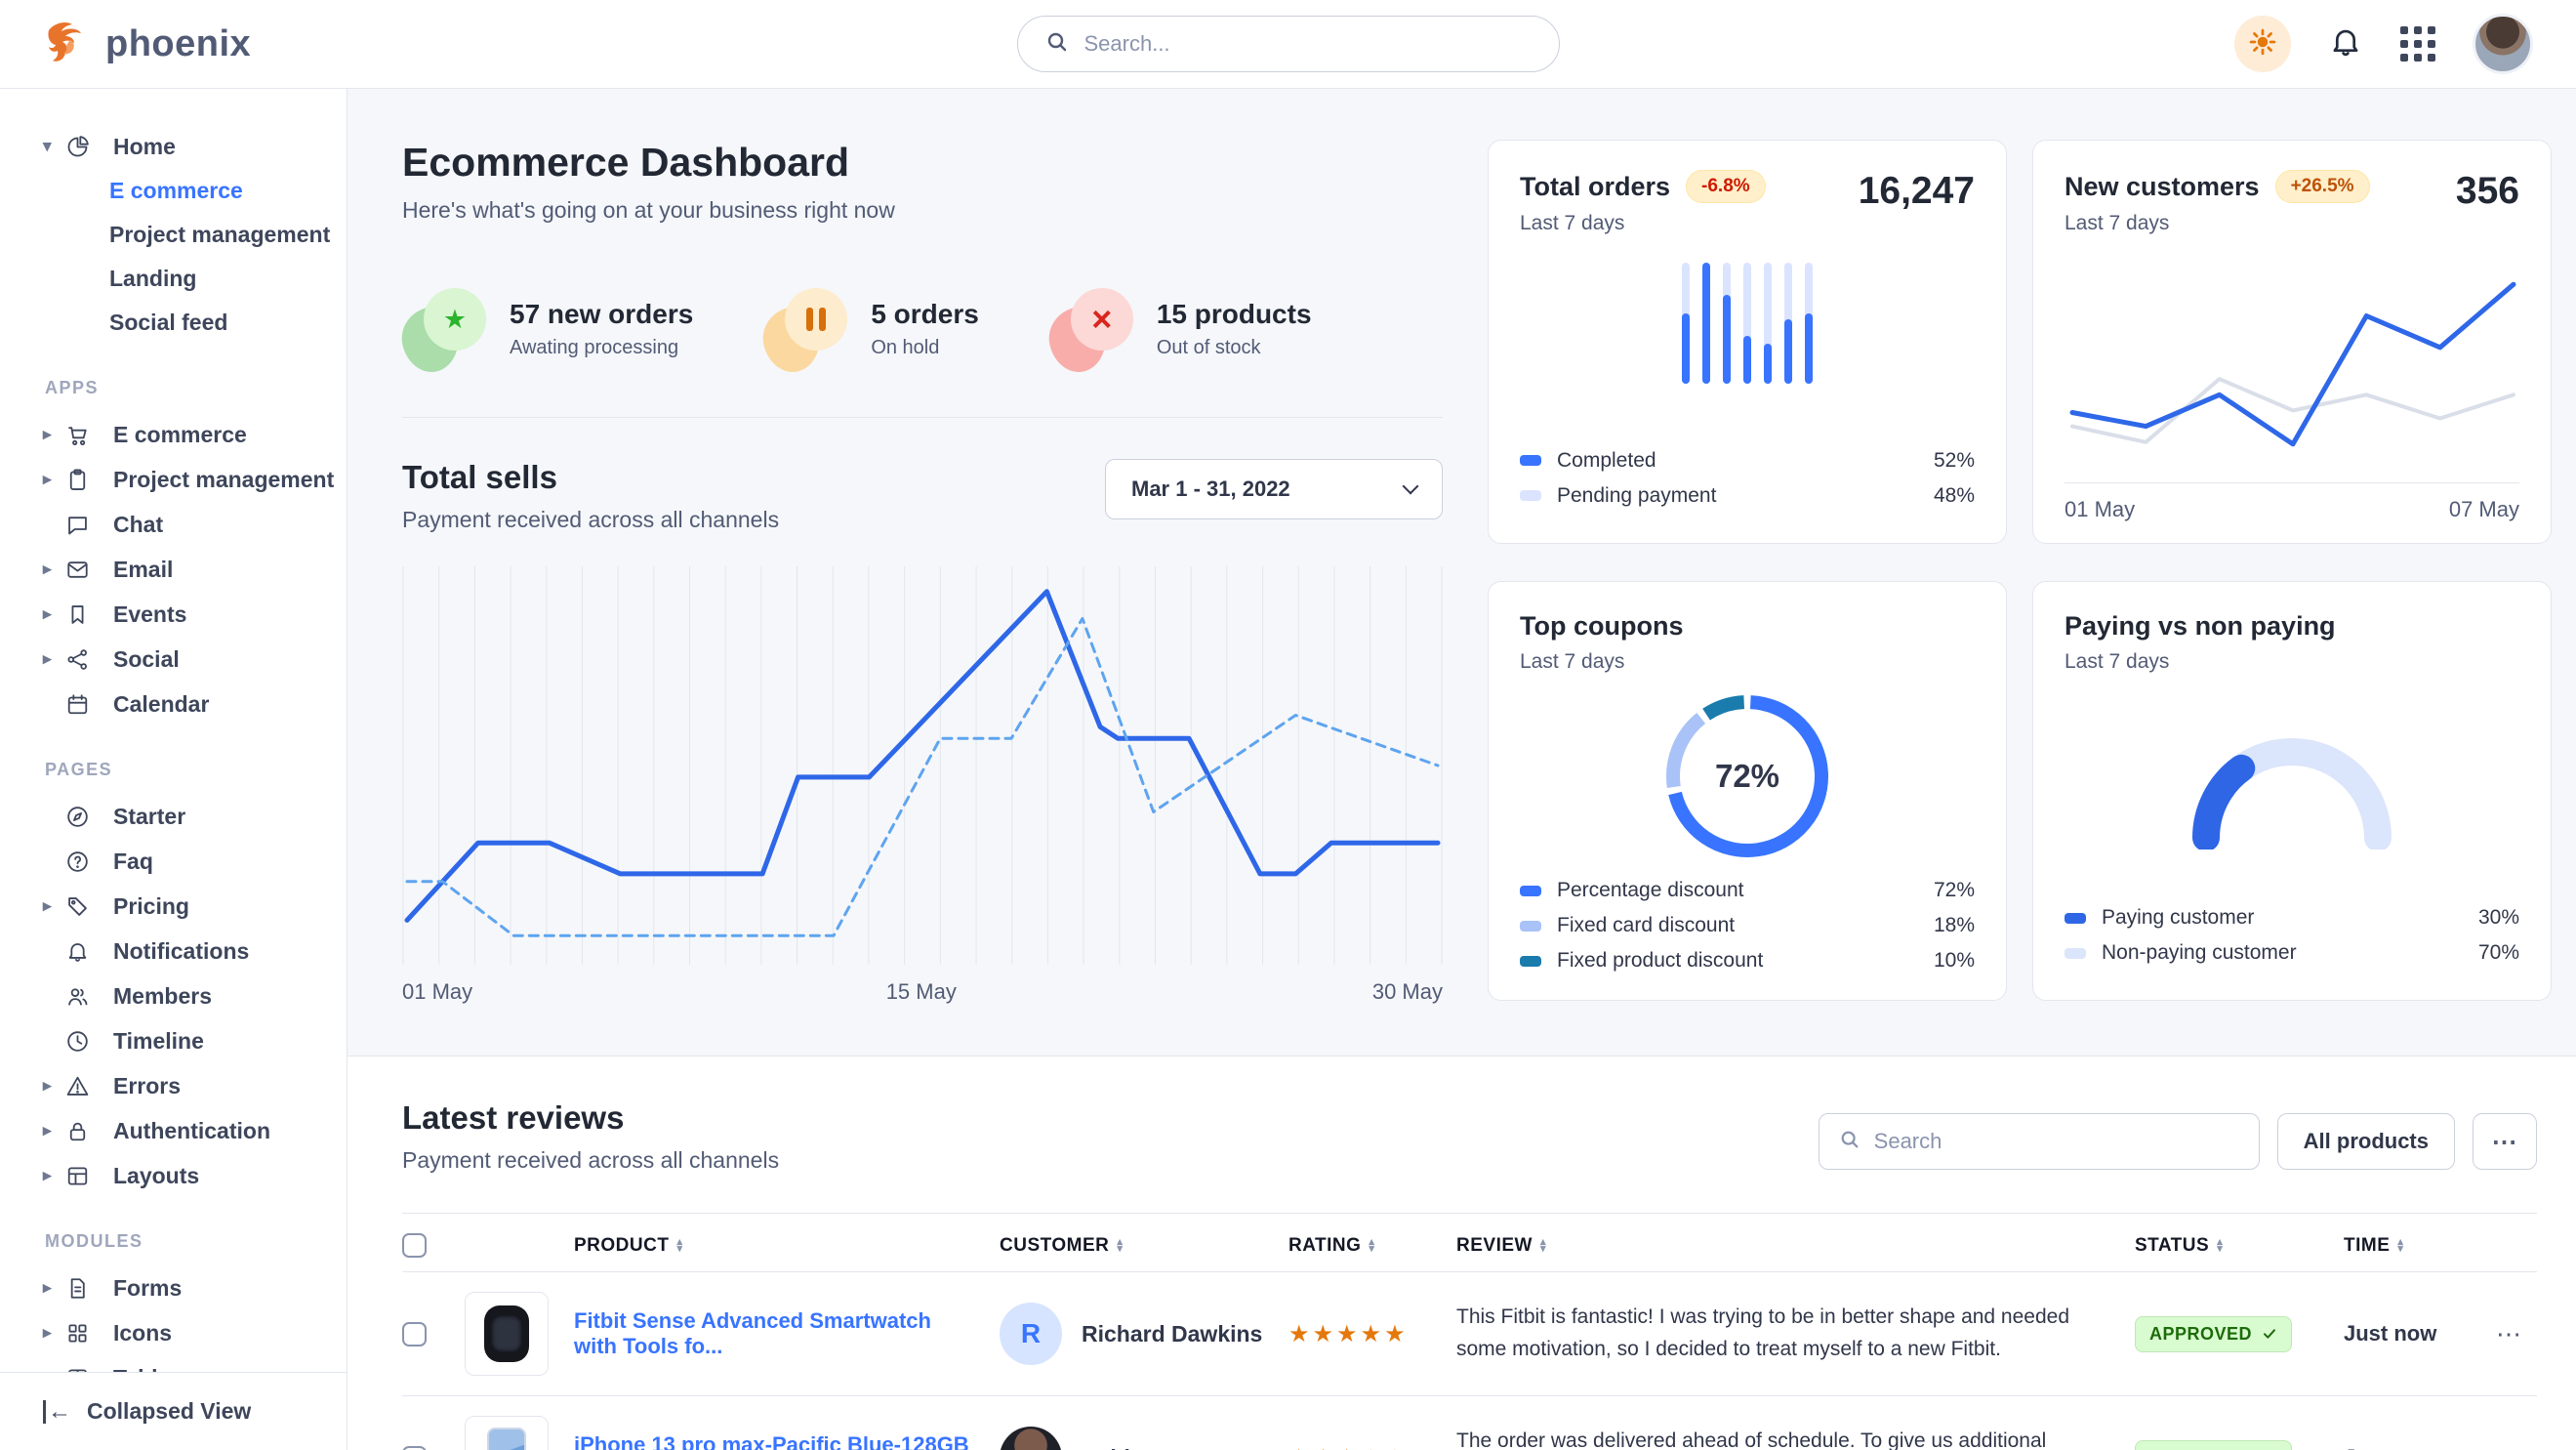  What do you see at coordinates (1177, 331) in the screenshot?
I see `stat-out-of-stock: × 15 products Out of stock` at bounding box center [1177, 331].